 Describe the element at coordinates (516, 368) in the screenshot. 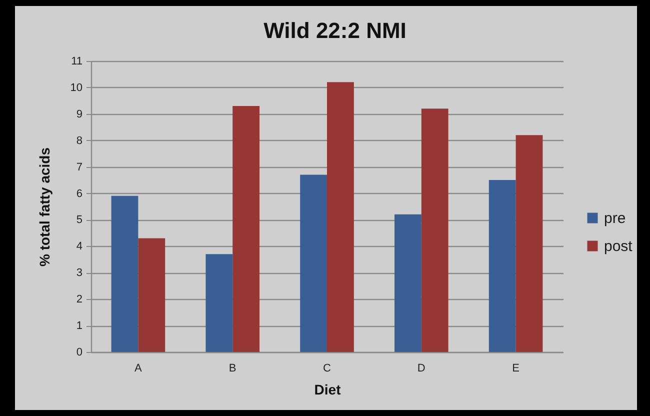

I see `x-tick-label: E` at that location.